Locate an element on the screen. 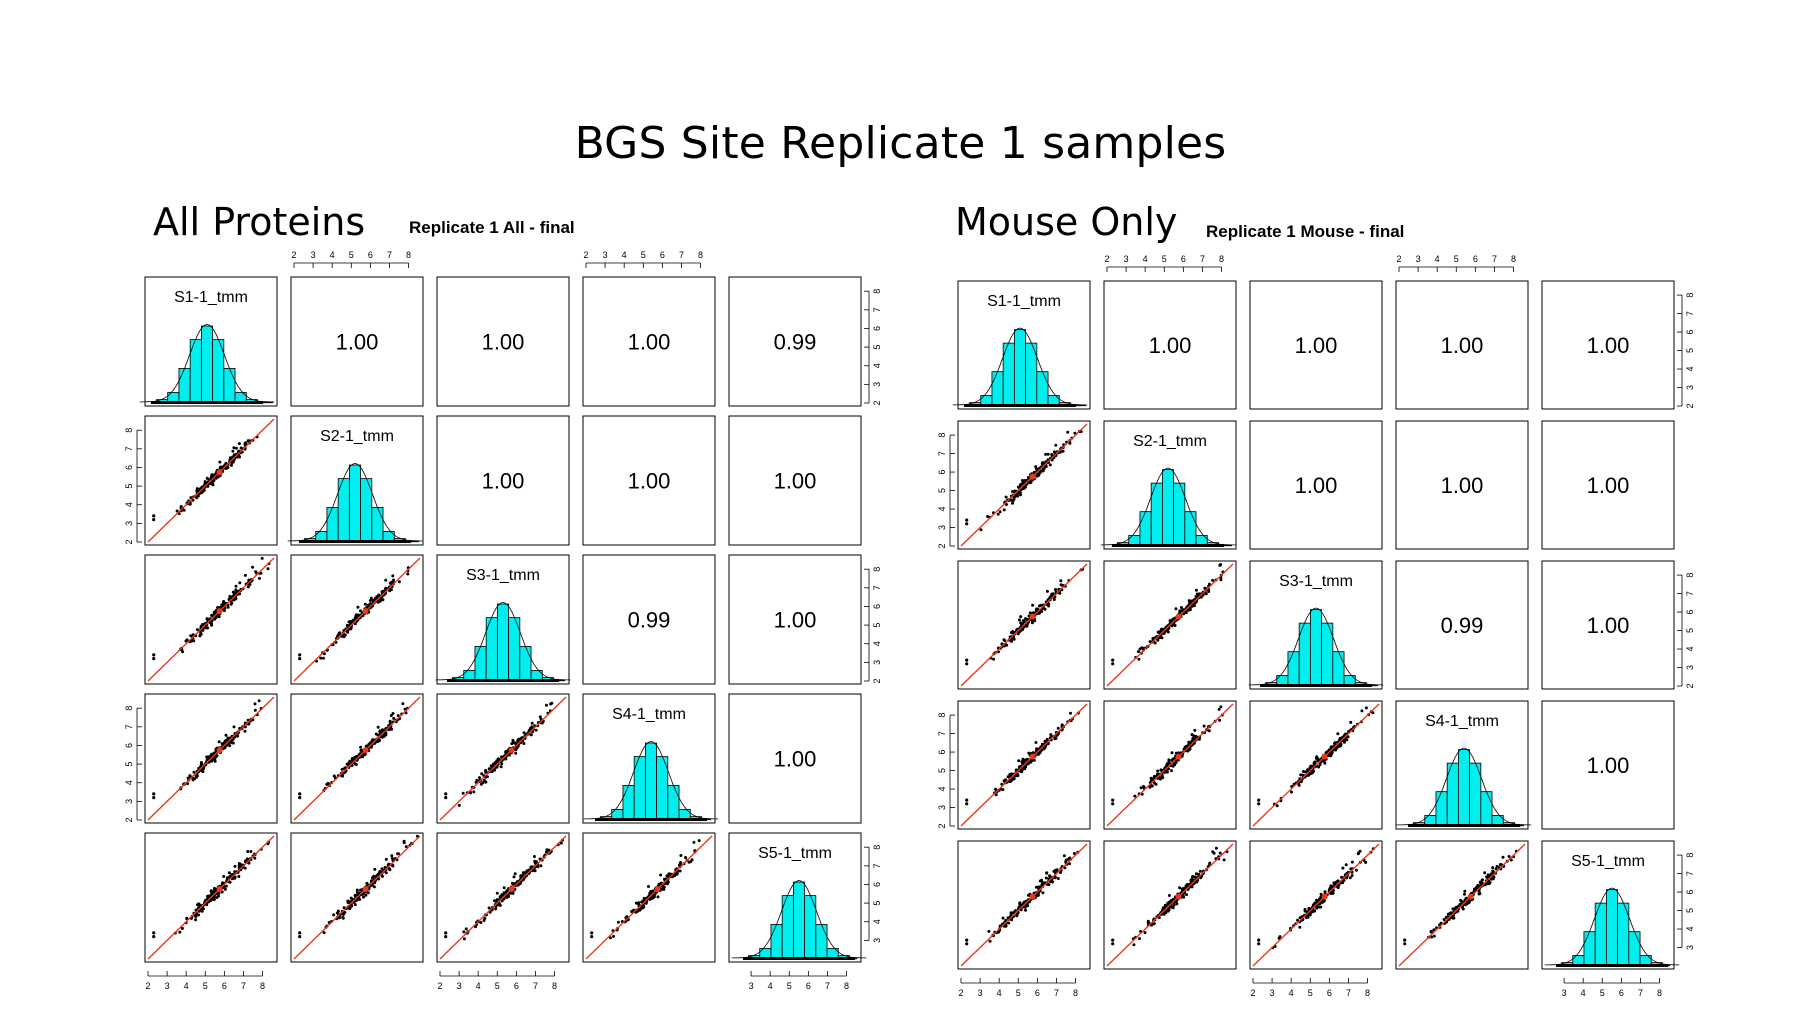 The image size is (1801, 1013). tick-label: 8 is located at coordinates (408, 255).